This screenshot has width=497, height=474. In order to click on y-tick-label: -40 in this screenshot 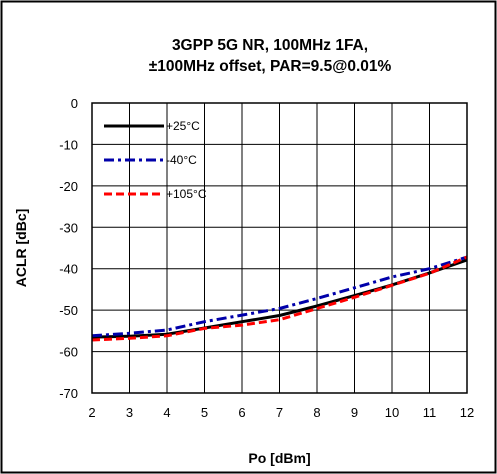, I will do `click(68, 269)`.